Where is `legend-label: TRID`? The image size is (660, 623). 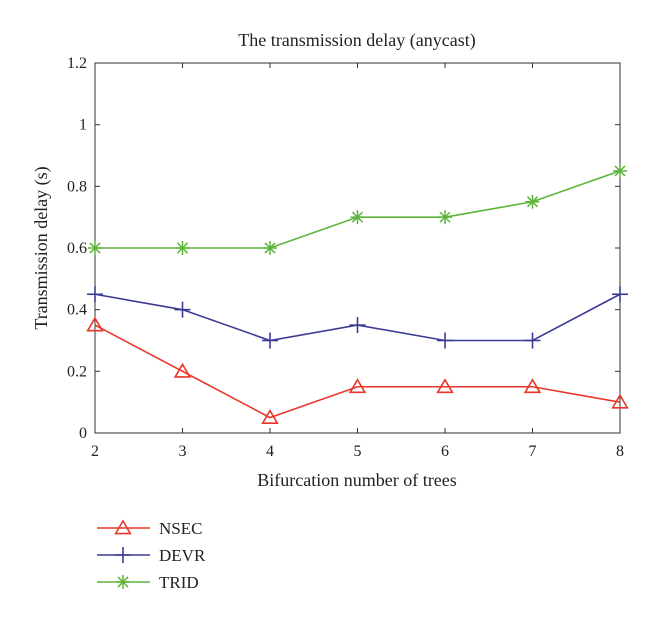 legend-label: TRID is located at coordinates (179, 582).